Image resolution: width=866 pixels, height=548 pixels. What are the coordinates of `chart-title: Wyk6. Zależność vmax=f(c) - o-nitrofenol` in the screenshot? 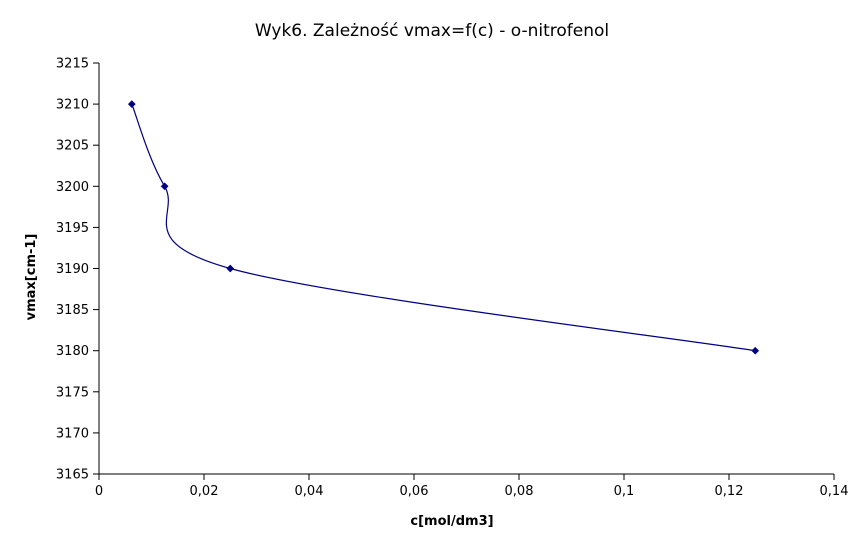 It's located at (432, 31).